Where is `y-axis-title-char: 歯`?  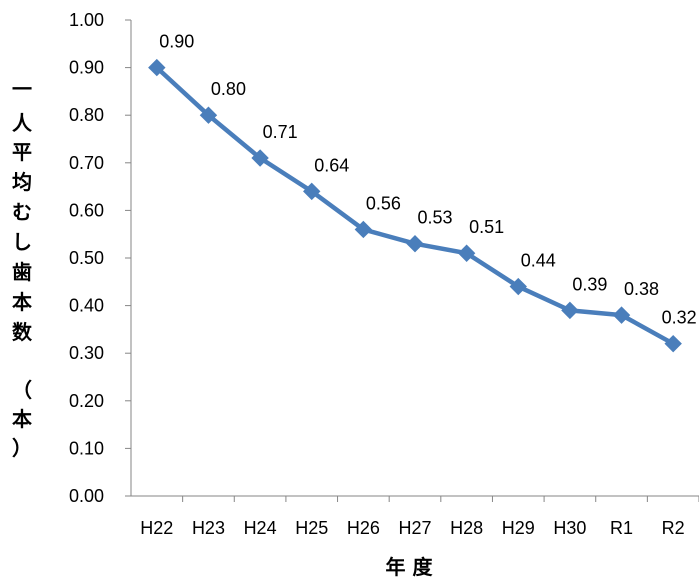
y-axis-title-char: 歯 is located at coordinates (22, 272).